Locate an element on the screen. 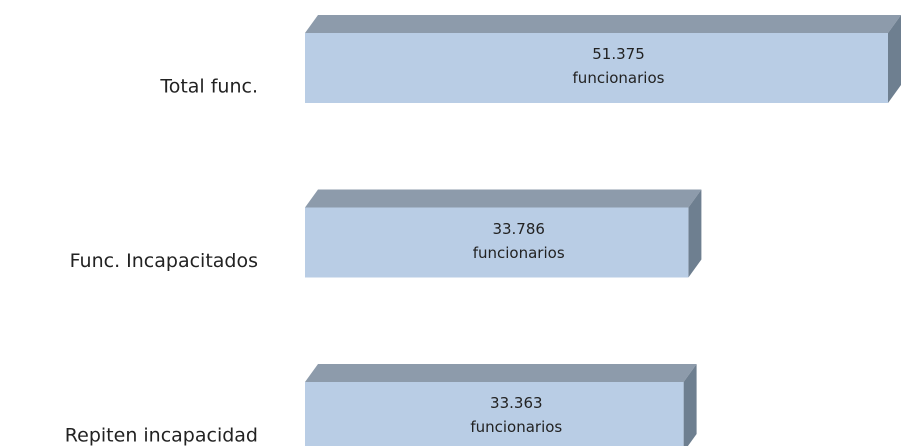 The width and height of the screenshot is (901, 446). value-label: 33.363 funcionarios is located at coordinates (516, 415).